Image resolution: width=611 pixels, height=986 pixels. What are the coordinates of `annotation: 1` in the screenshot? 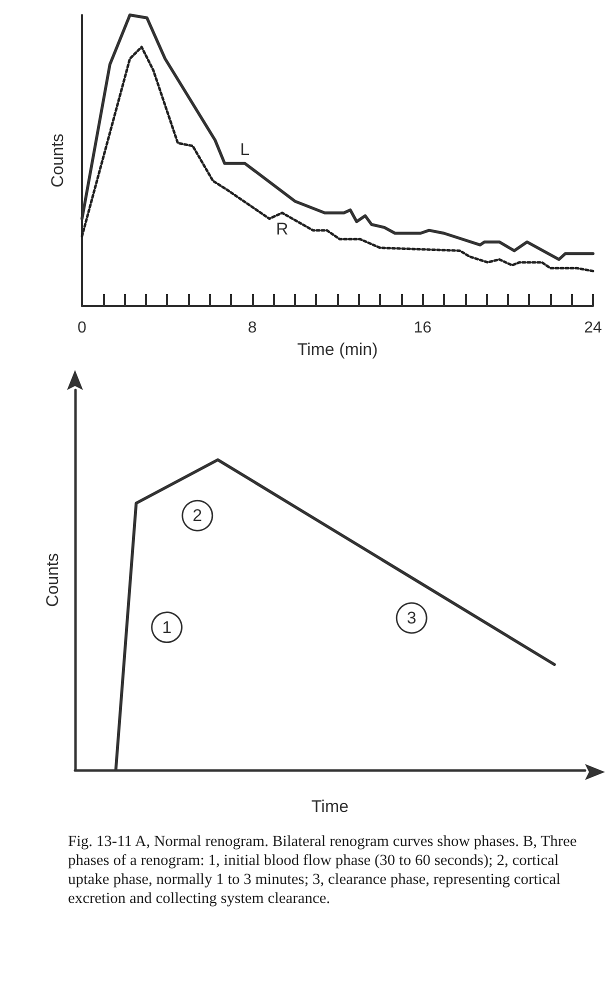 It's located at (167, 627).